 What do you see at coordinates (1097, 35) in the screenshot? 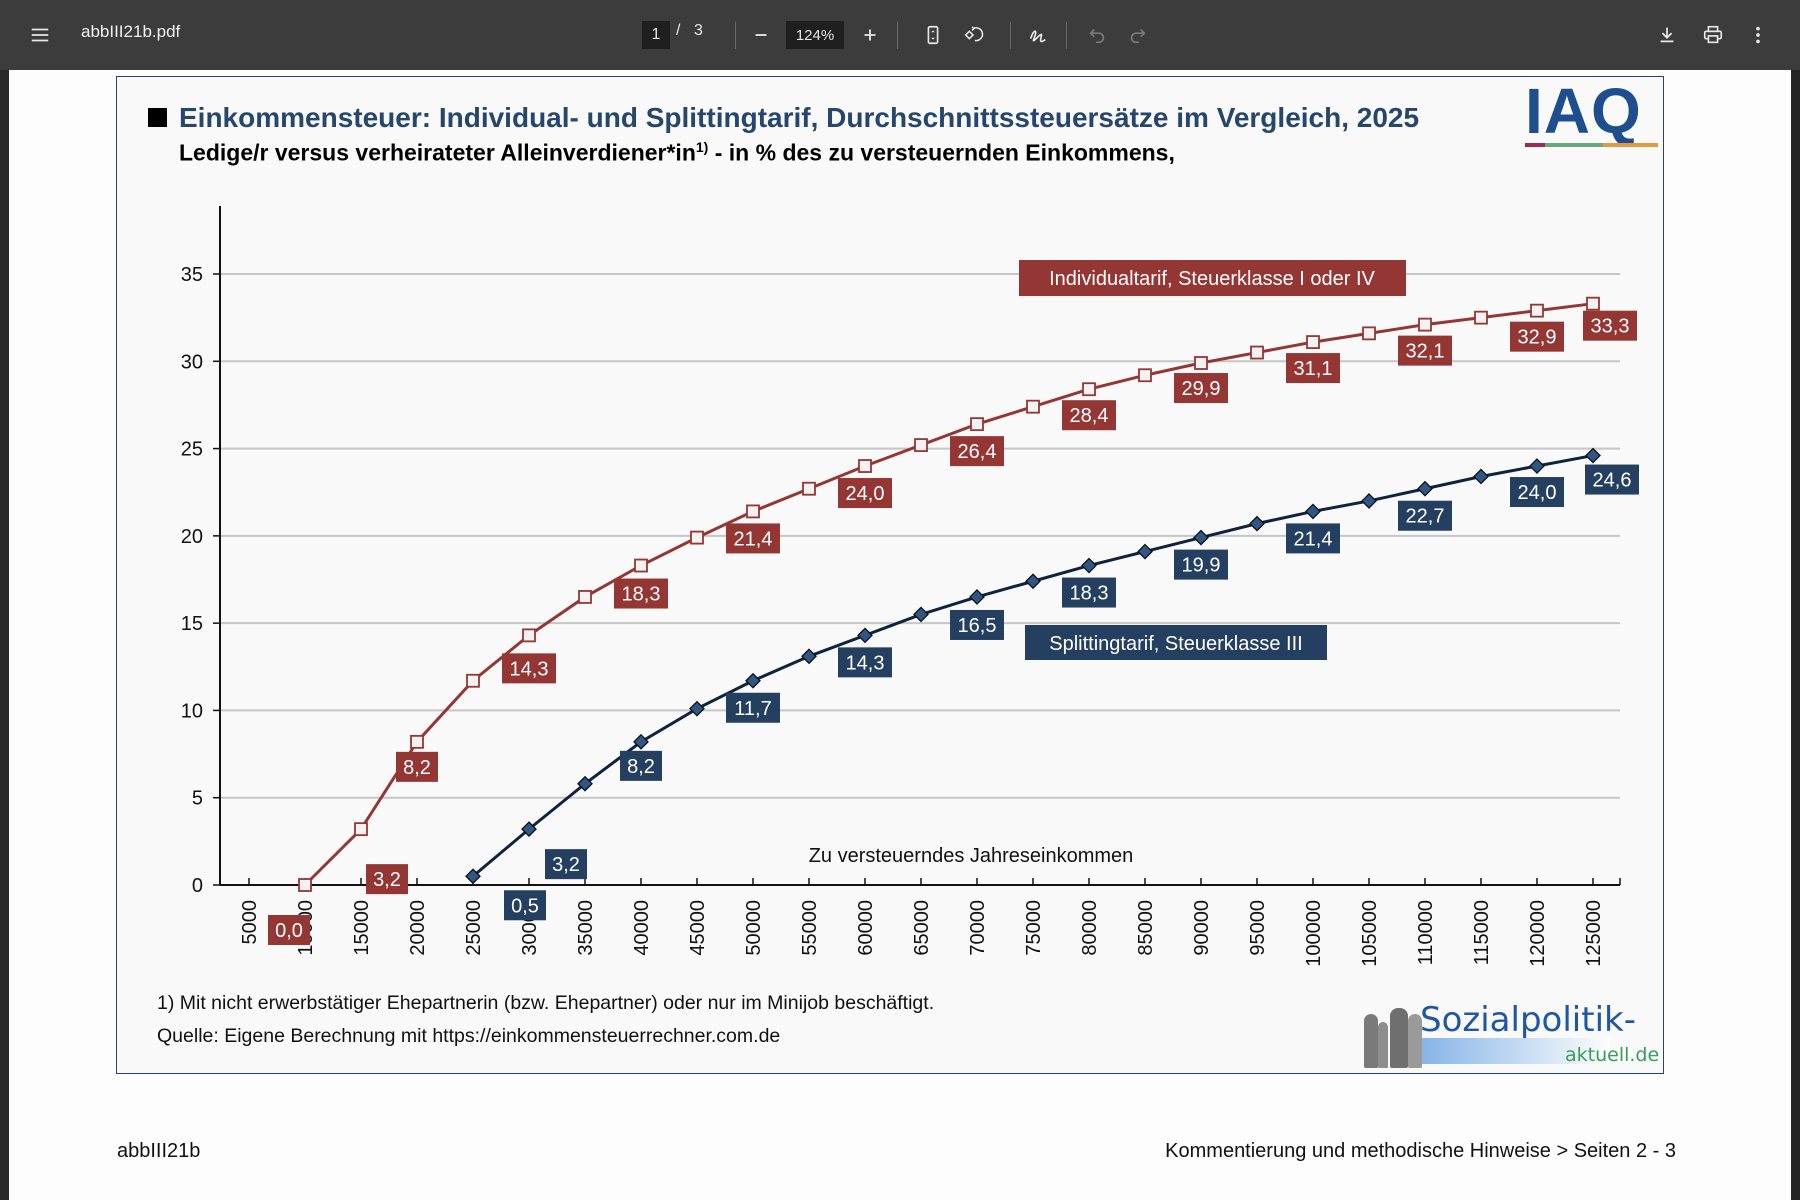
I see `undo-icon` at bounding box center [1097, 35].